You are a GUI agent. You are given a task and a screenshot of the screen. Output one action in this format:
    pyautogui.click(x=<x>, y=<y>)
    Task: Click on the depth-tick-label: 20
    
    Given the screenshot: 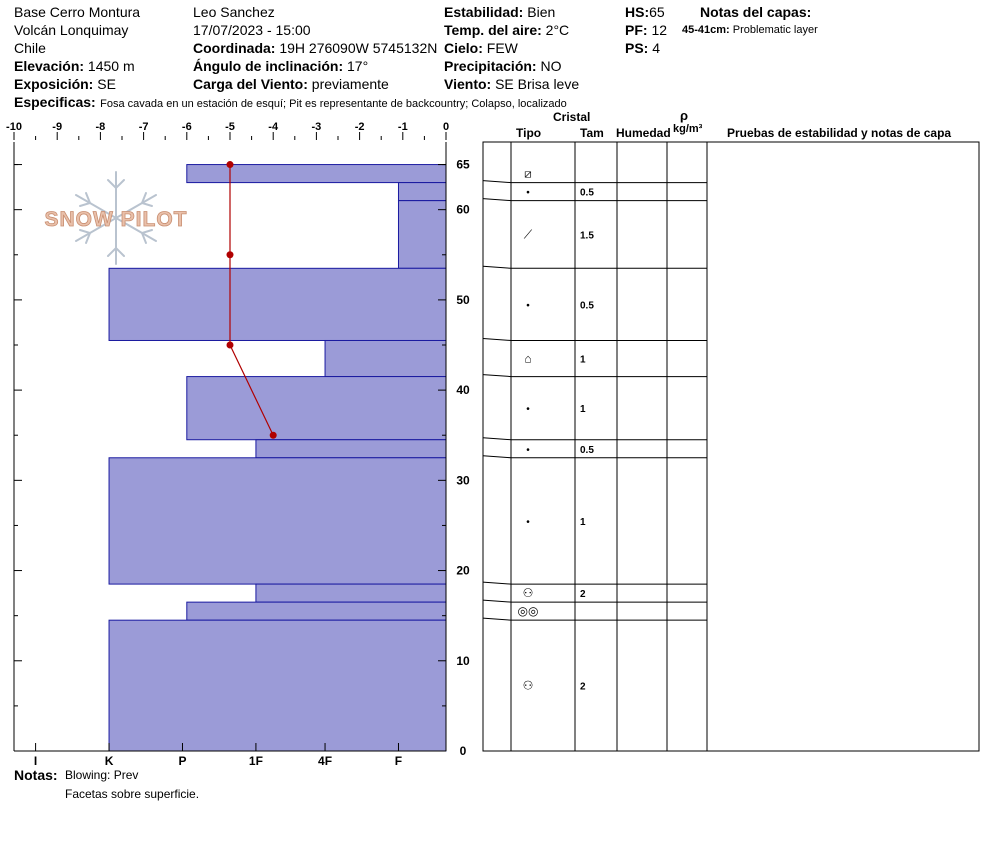 What is the action you would take?
    pyautogui.click(x=463, y=571)
    